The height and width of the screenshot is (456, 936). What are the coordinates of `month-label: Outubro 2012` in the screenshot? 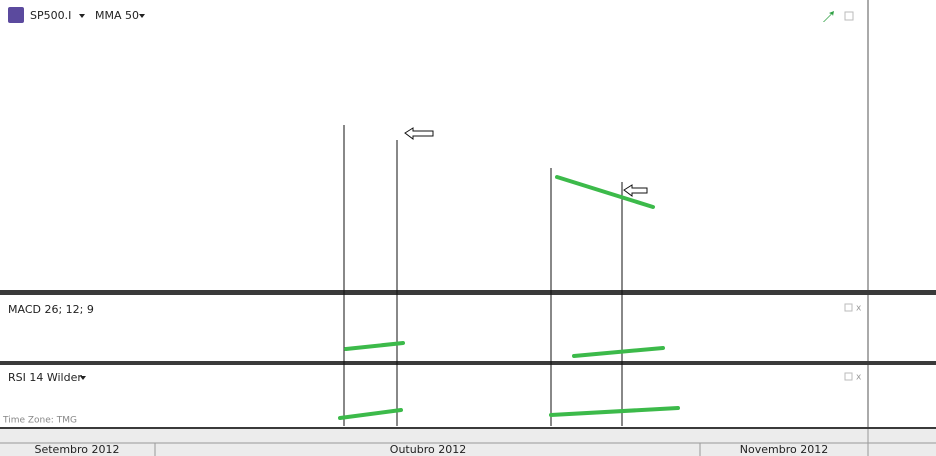 It's located at (428, 449).